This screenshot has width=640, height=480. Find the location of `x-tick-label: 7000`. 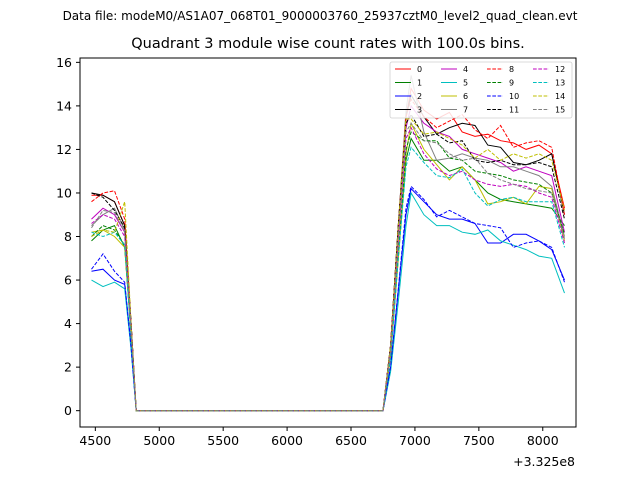

x-tick-label: 7000 is located at coordinates (415, 440).